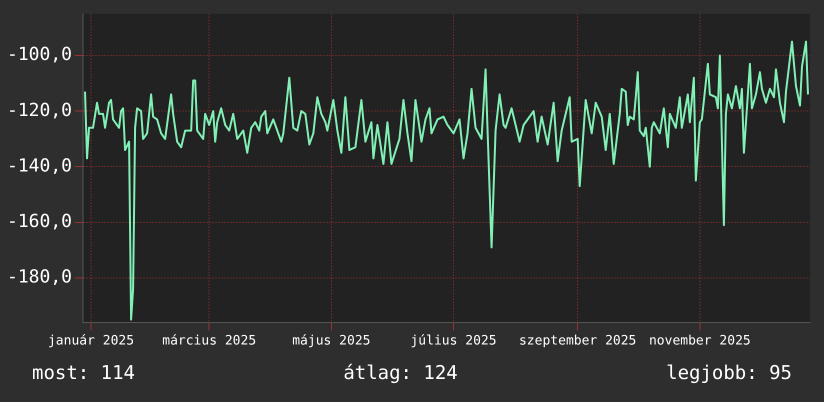 This screenshot has width=824, height=402. I want to click on y-tick-label: -100,0, so click(39, 55).